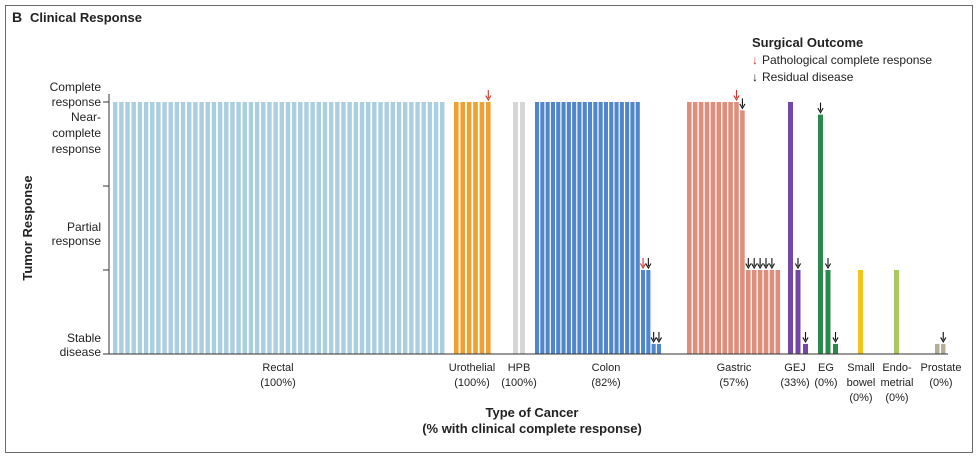 This screenshot has height=460, width=980. What do you see at coordinates (826, 368) in the screenshot?
I see `category-label-line: EG` at bounding box center [826, 368].